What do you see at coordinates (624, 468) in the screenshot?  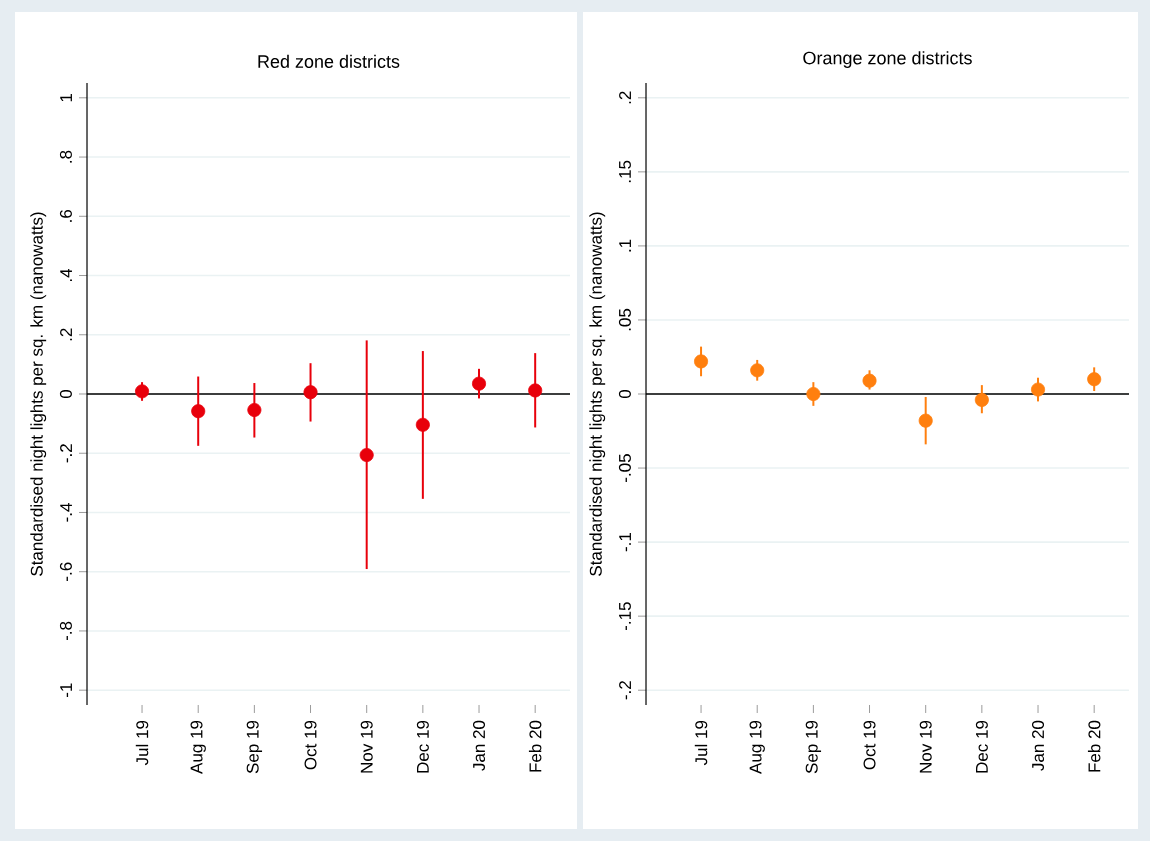 I see `y-tick-label: -.05` at bounding box center [624, 468].